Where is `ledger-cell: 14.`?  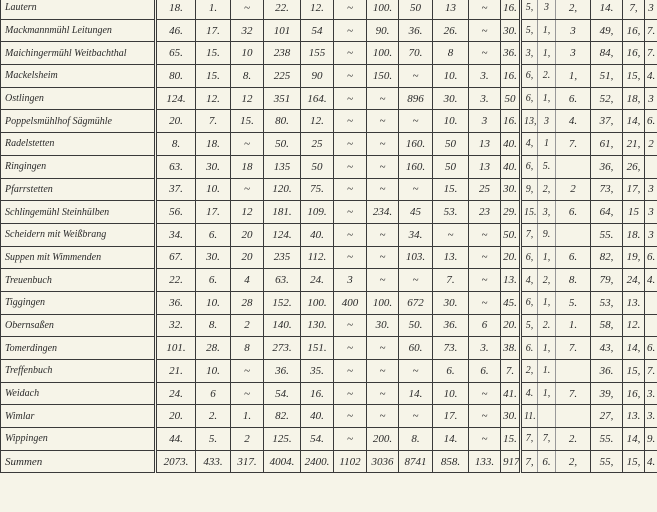
ledger-cell: 14. is located at coordinates (606, 10).